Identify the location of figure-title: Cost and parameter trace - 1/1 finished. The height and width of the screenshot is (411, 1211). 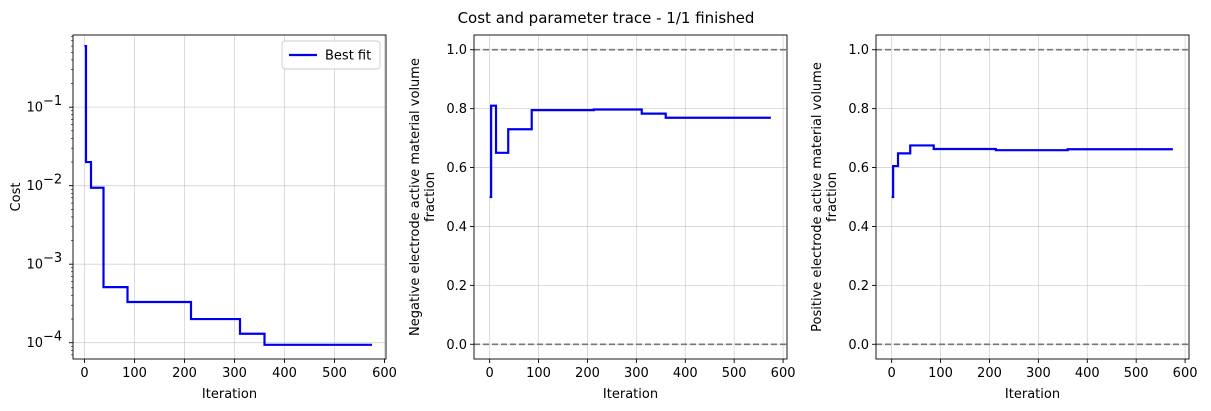
(606, 18).